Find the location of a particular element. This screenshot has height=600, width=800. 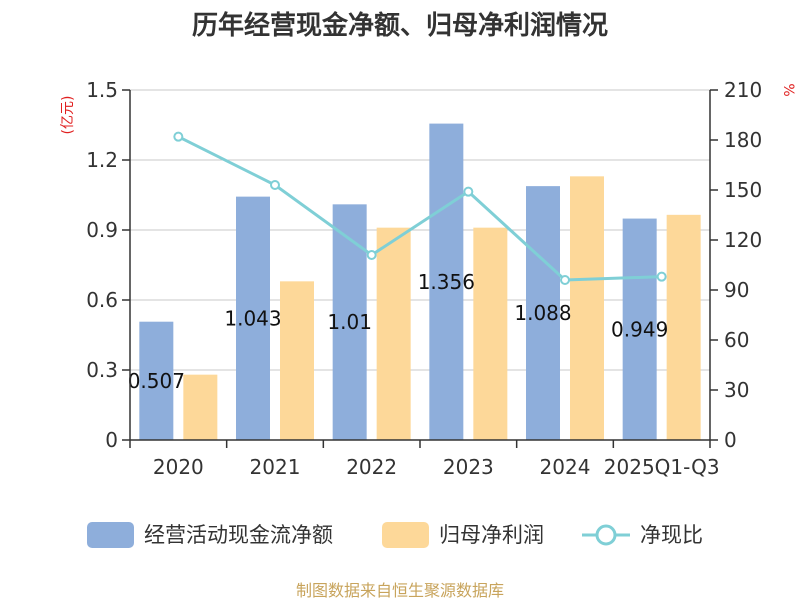

y-right-tick-label: 90 is located at coordinates (736, 290).